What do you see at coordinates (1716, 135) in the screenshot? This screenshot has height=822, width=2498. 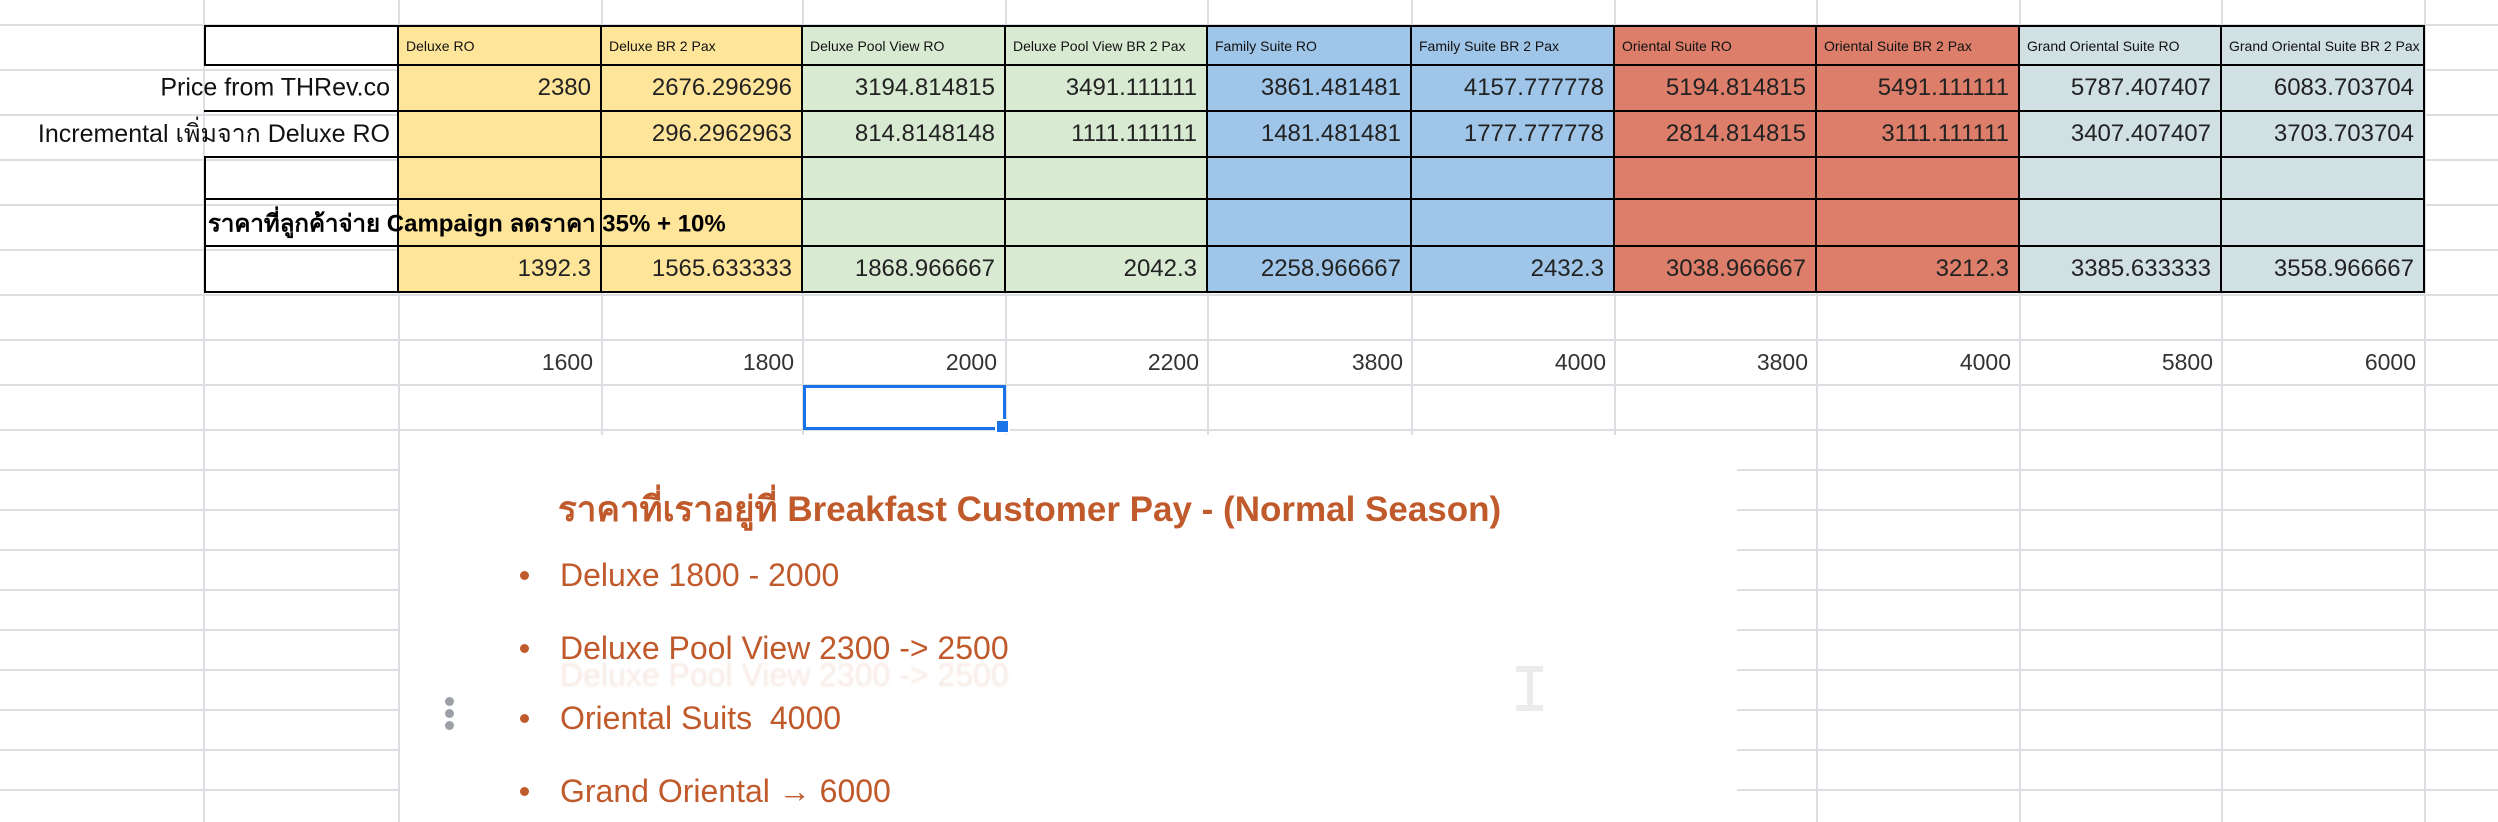 I see `table-cell: 2814.814815` at bounding box center [1716, 135].